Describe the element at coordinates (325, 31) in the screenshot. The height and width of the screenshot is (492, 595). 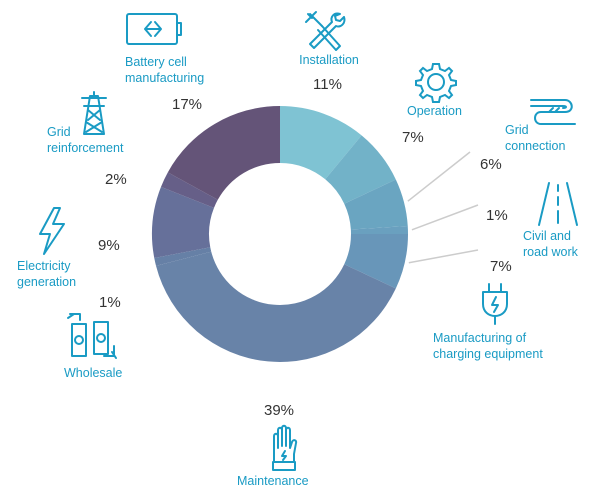
I see `wrench-screwdriver-icon` at that location.